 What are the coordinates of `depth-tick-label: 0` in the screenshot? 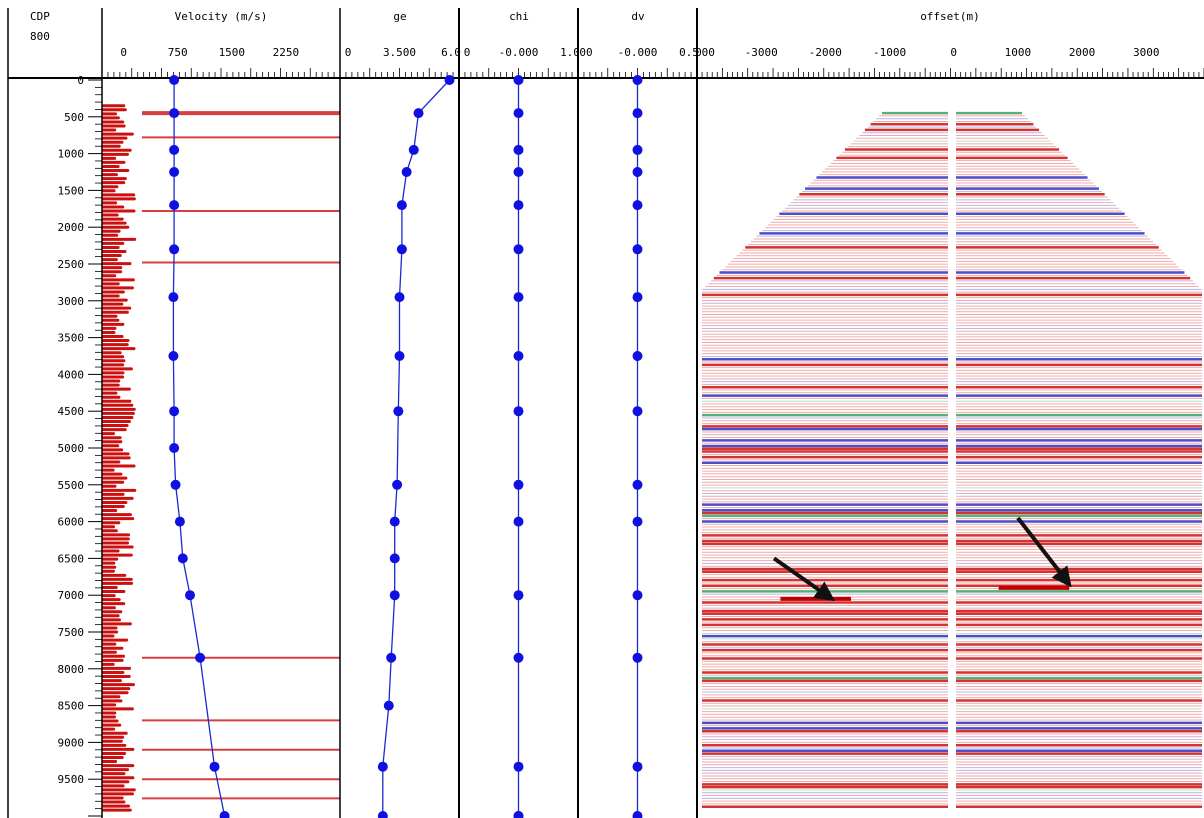 It's located at (80, 80).